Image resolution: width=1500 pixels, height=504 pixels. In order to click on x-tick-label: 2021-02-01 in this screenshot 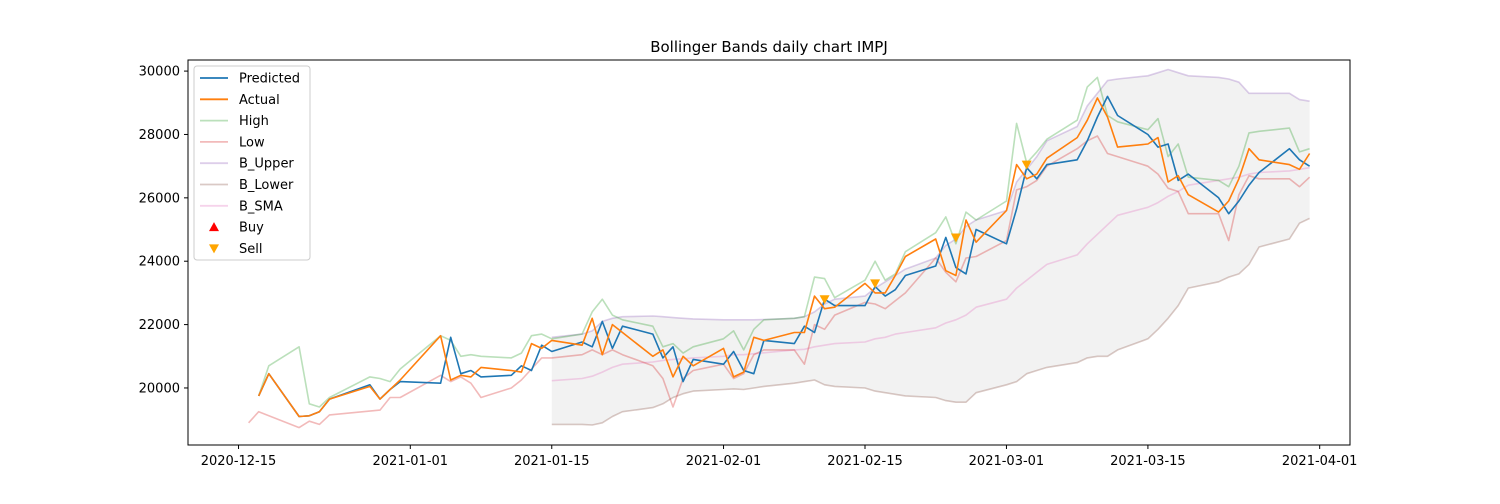, I will do `click(724, 461)`.